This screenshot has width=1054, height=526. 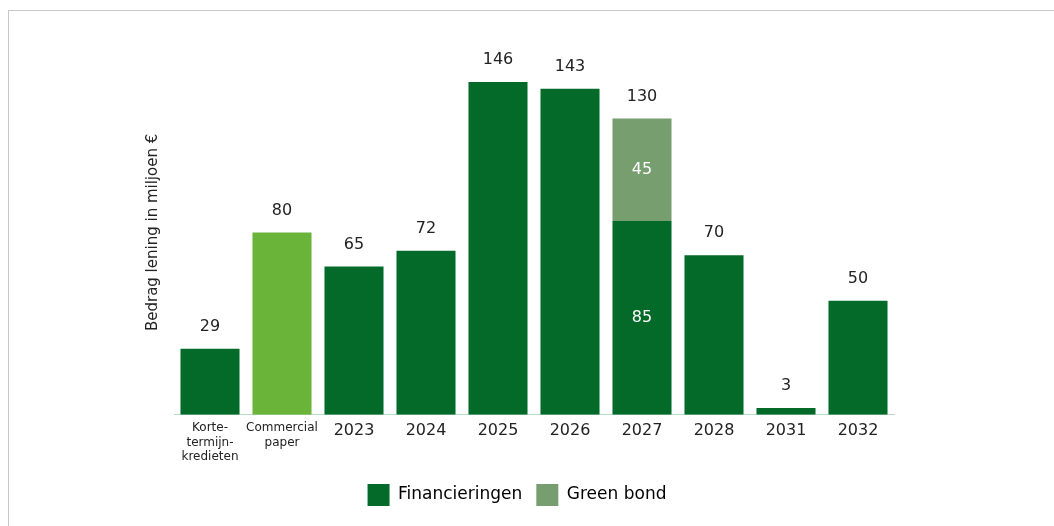 I want to click on x-tick-label: 2028, so click(x=714, y=429).